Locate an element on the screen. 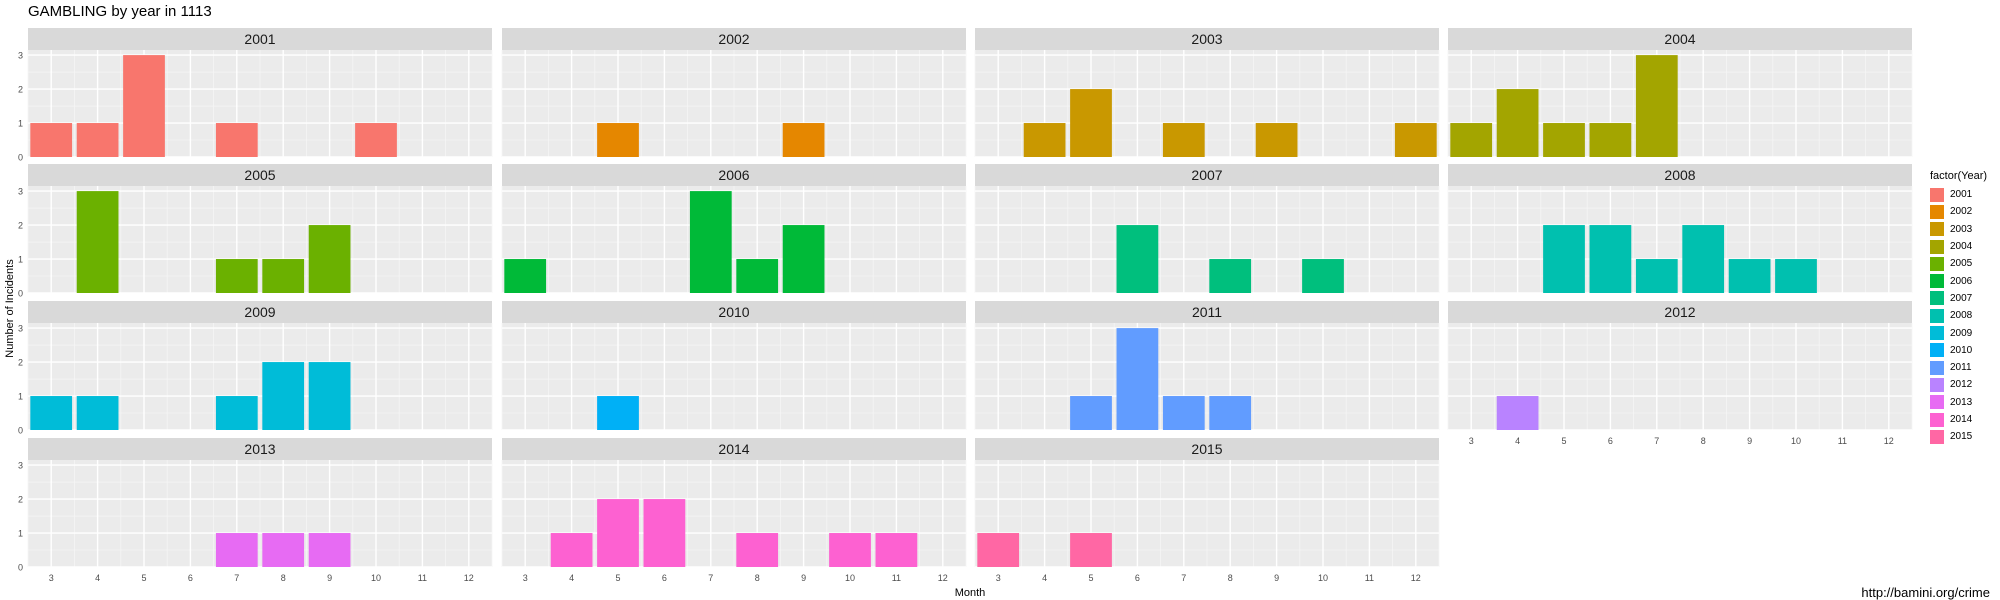 The height and width of the screenshot is (600, 2000). y-axis-title: Number of Incidents is located at coordinates (10, 308).